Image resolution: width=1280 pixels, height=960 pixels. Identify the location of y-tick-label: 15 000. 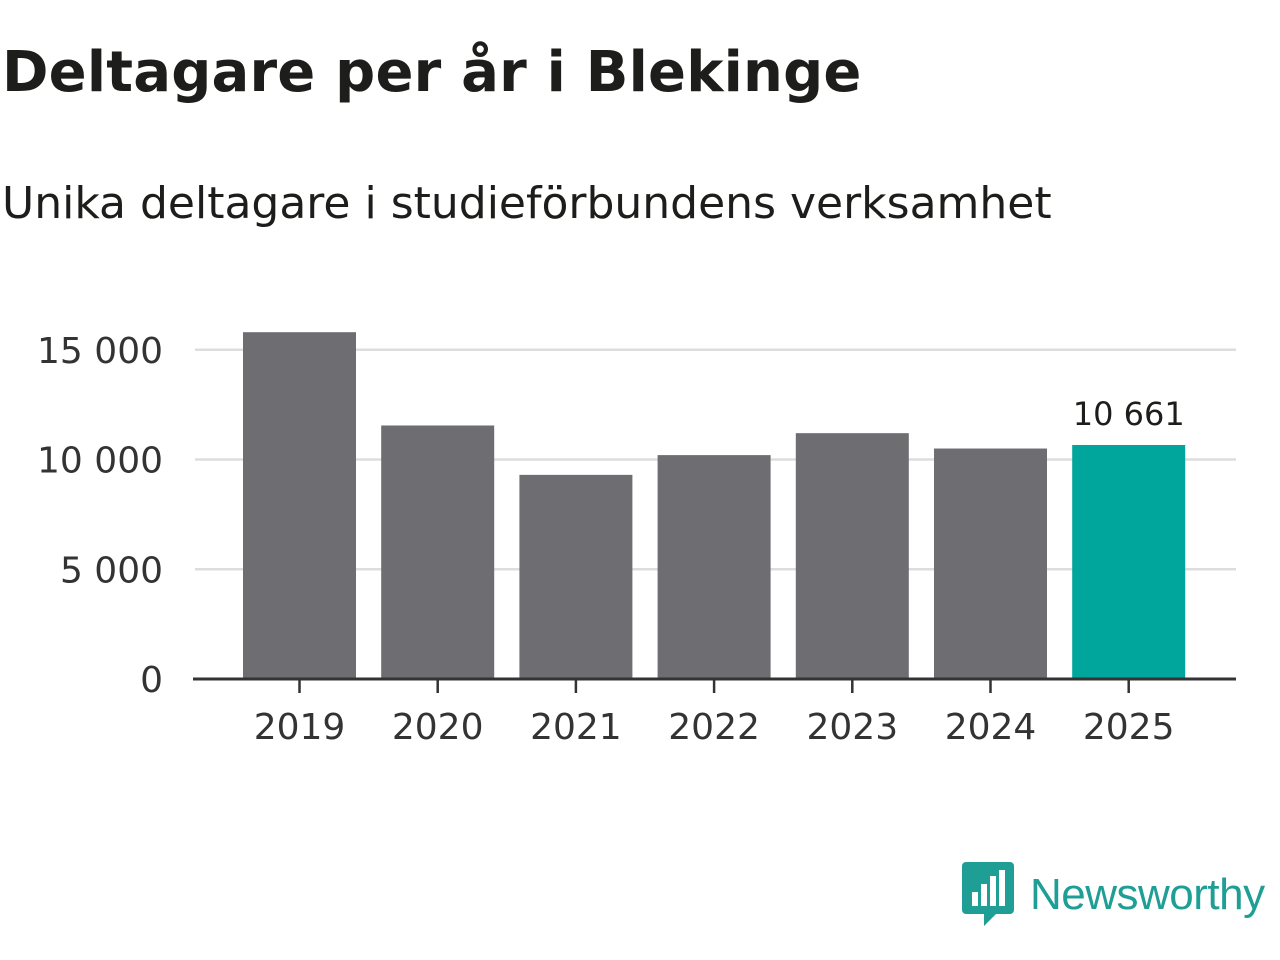
(100, 351).